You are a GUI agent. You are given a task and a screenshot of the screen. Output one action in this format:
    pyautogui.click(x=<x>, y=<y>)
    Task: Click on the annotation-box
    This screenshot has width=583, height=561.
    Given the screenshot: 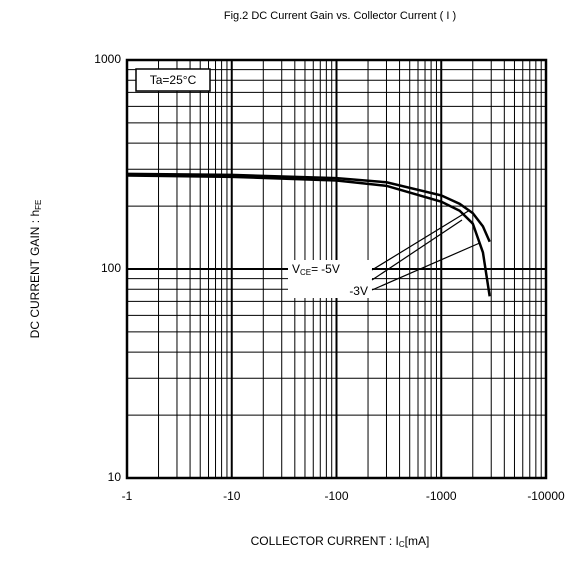 What is the action you would take?
    pyautogui.click(x=173, y=80)
    